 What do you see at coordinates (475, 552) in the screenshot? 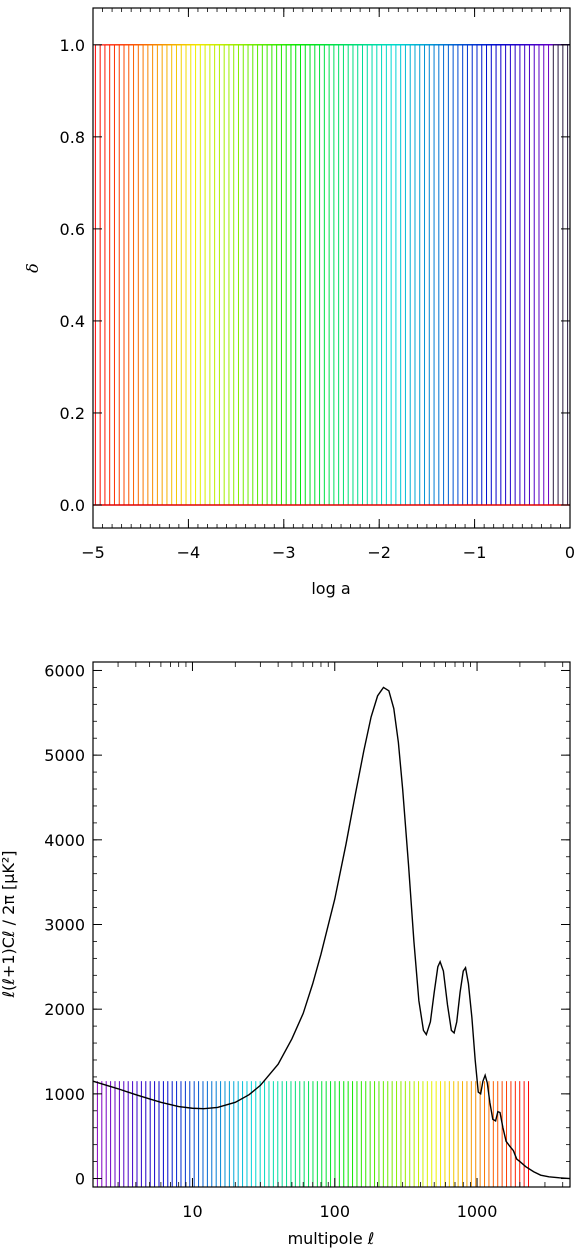
I see `top-x-tick-label: −1` at bounding box center [475, 552].